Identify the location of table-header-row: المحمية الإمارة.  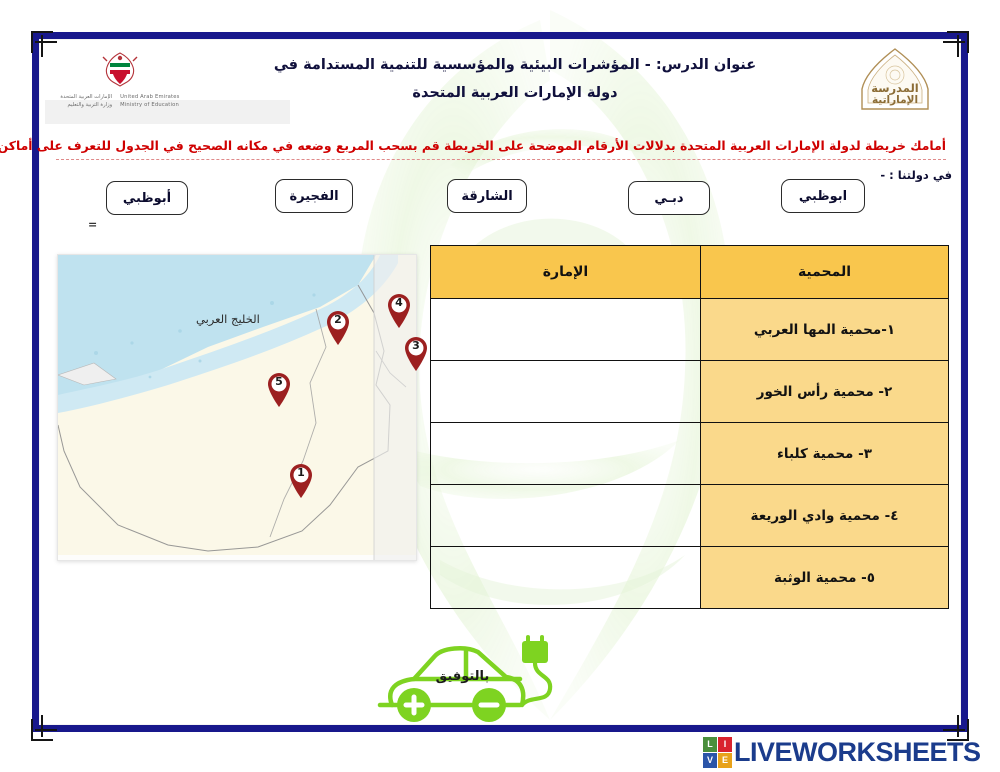
(689, 272).